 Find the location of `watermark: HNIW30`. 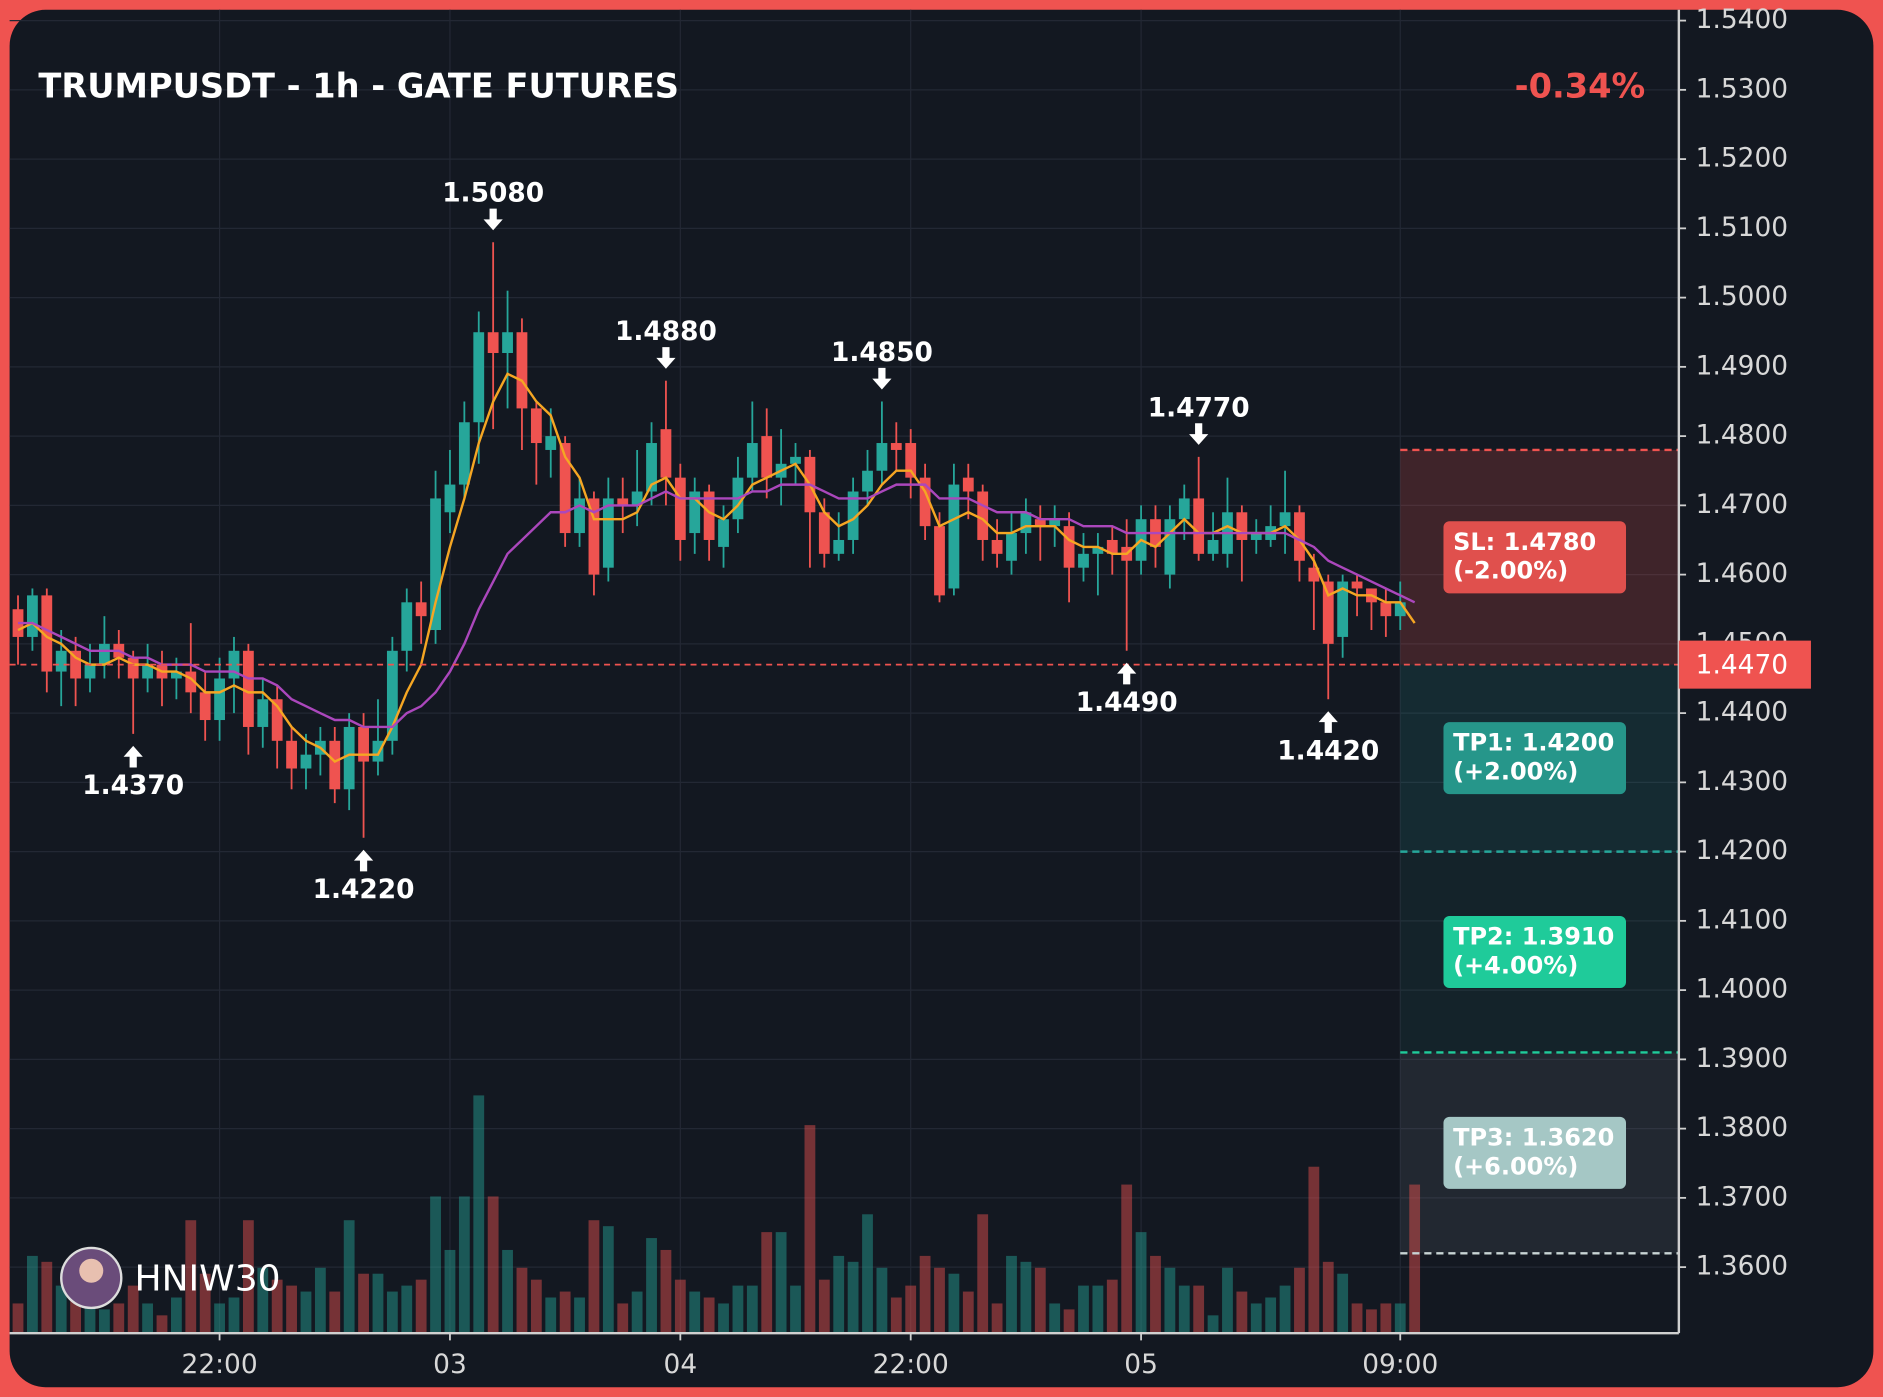

watermark: HNIW30 is located at coordinates (208, 1278).